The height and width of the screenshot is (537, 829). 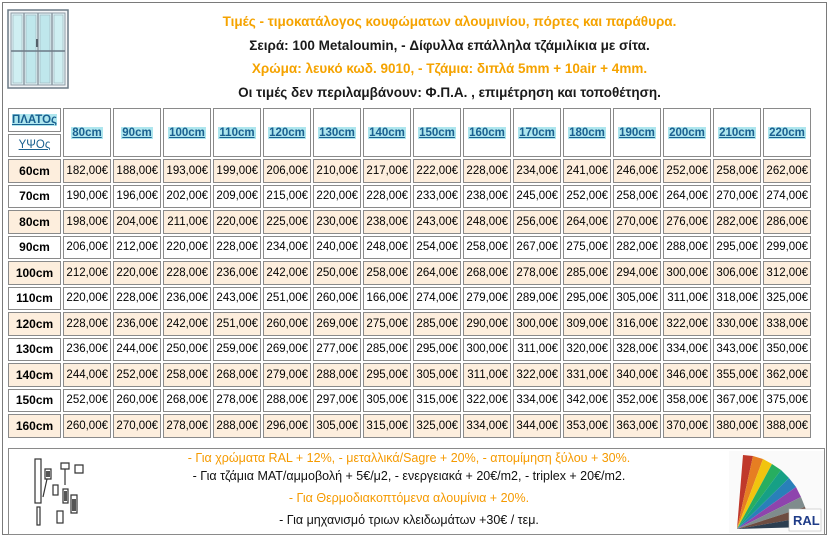 What do you see at coordinates (637, 349) in the screenshot?
I see `price-cell: 328,00€` at bounding box center [637, 349].